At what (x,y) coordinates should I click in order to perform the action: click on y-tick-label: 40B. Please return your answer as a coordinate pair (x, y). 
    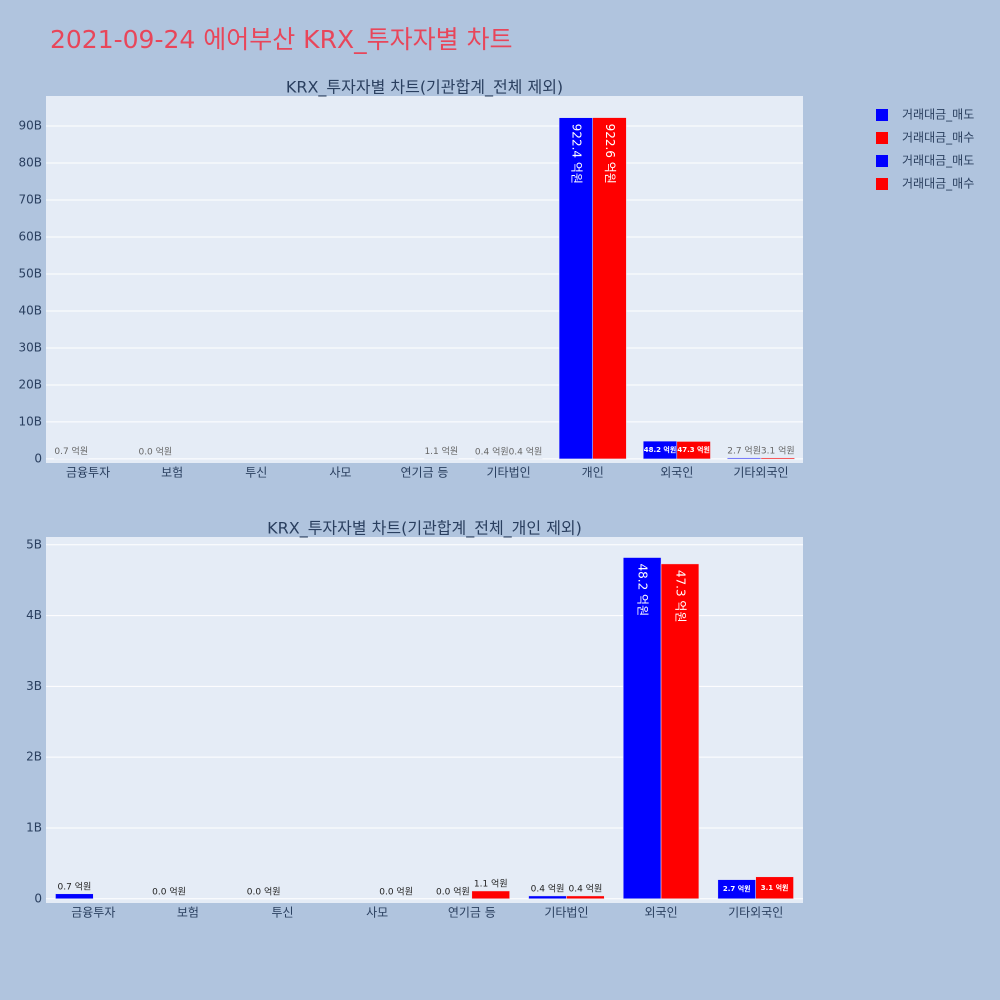
    Looking at the image, I should click on (30, 310).